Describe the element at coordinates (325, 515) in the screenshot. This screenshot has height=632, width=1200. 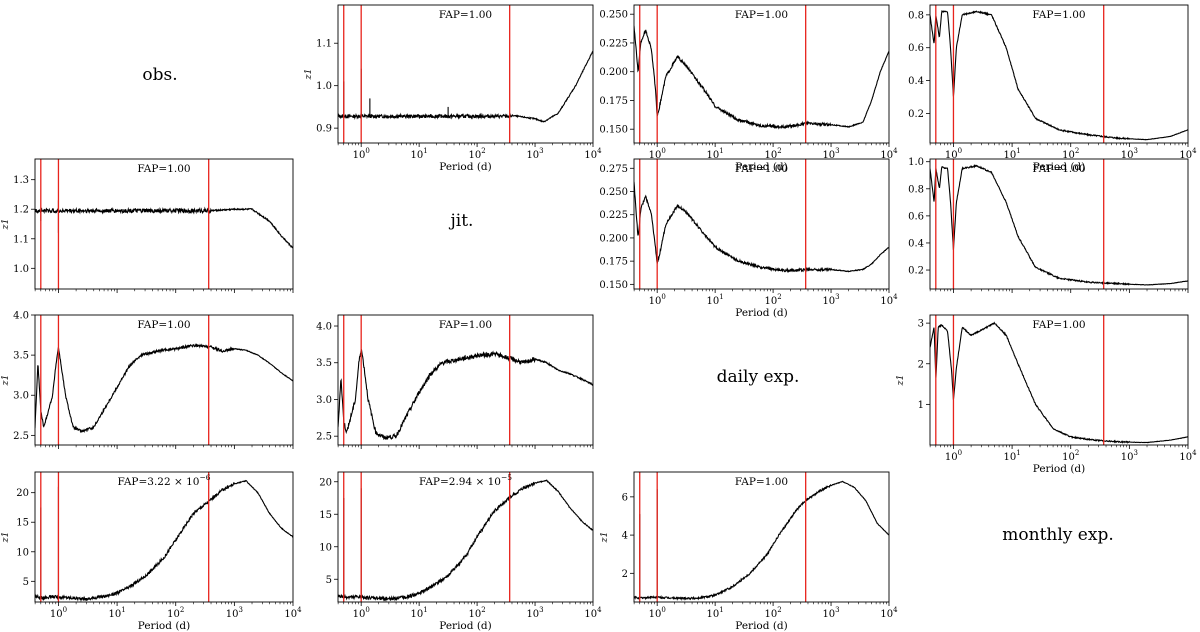
I see `y-tick-label: 15` at that location.